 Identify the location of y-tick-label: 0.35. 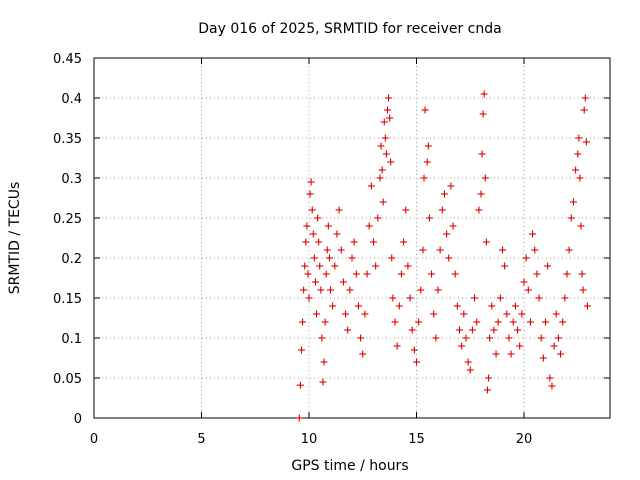
(67, 139).